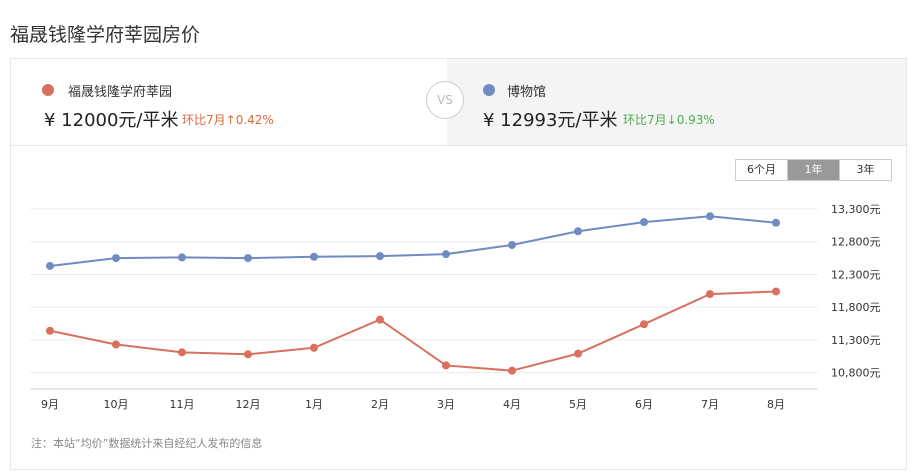 This screenshot has width=917, height=474. Describe the element at coordinates (147, 443) in the screenshot. I see `footnote: 注：本站“均价”数据统计来自经纪人发布的信息` at that location.